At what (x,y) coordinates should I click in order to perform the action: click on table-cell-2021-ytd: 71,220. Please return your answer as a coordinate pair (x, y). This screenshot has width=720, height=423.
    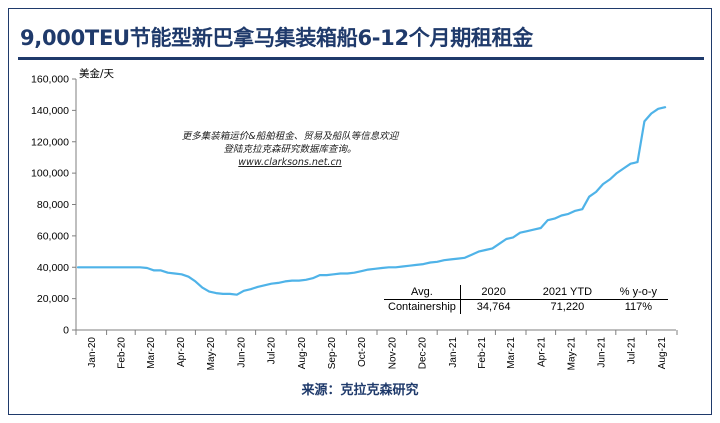
    Looking at the image, I should click on (567, 307).